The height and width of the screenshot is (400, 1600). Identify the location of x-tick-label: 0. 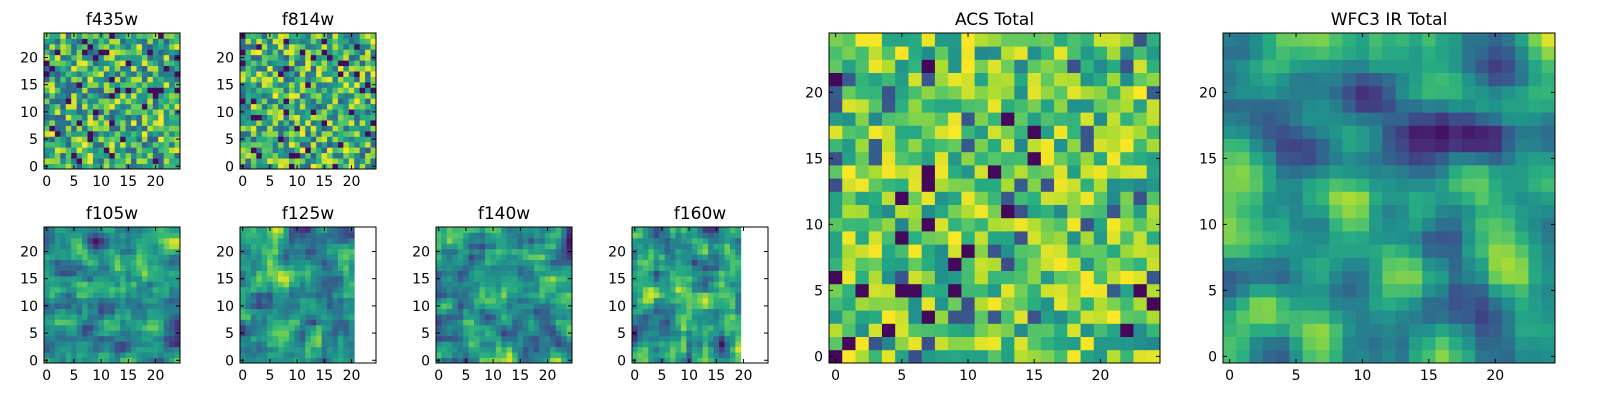
(438, 376).